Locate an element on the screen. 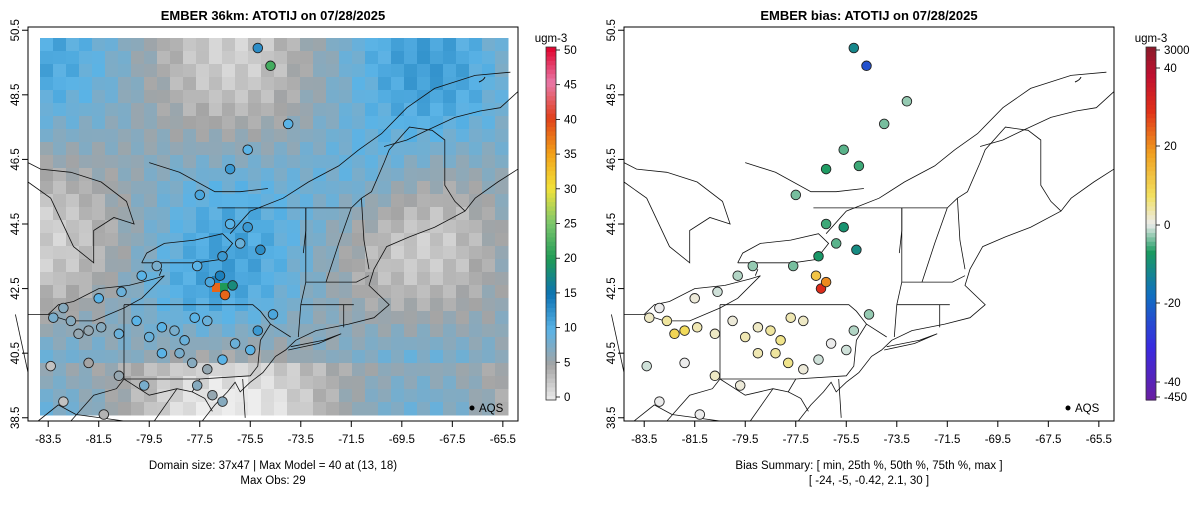  colorbar-tick-label: 45 is located at coordinates (570, 86).